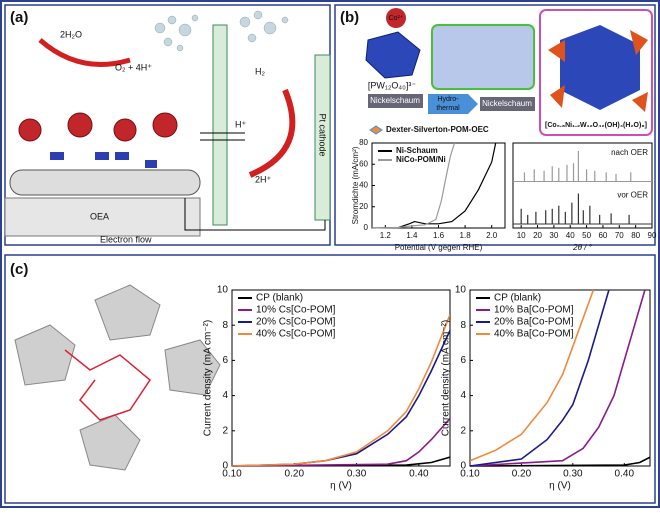 The width and height of the screenshot is (660, 513). I want to click on bonds, so click(107, 385).